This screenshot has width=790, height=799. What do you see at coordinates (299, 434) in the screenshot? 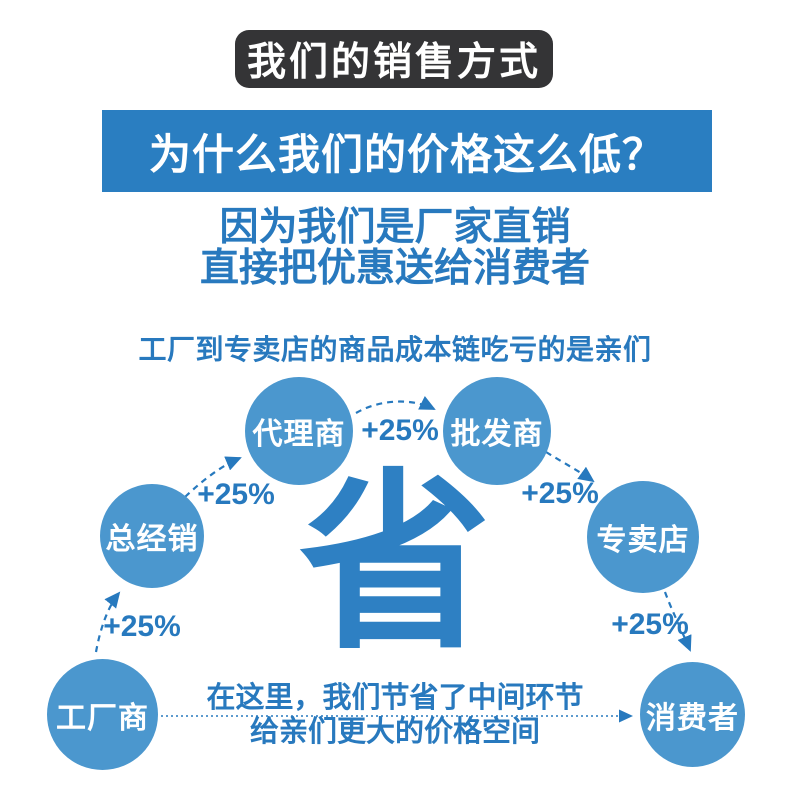
I see `node-agent-label: 代理商` at bounding box center [299, 434].